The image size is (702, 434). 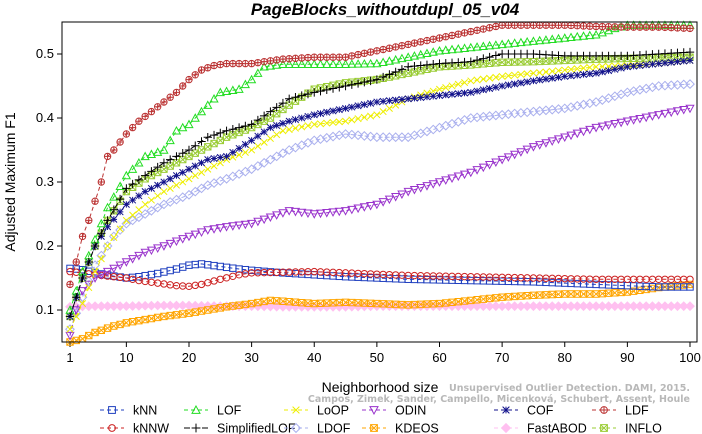 I want to click on legend-label-ldf: LDF, so click(x=637, y=411).